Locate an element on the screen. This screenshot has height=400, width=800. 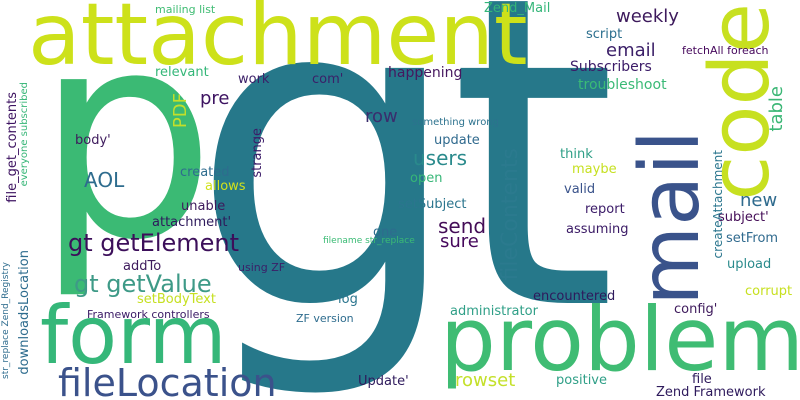
word-ZF-version: ZF version is located at coordinates (325, 318).